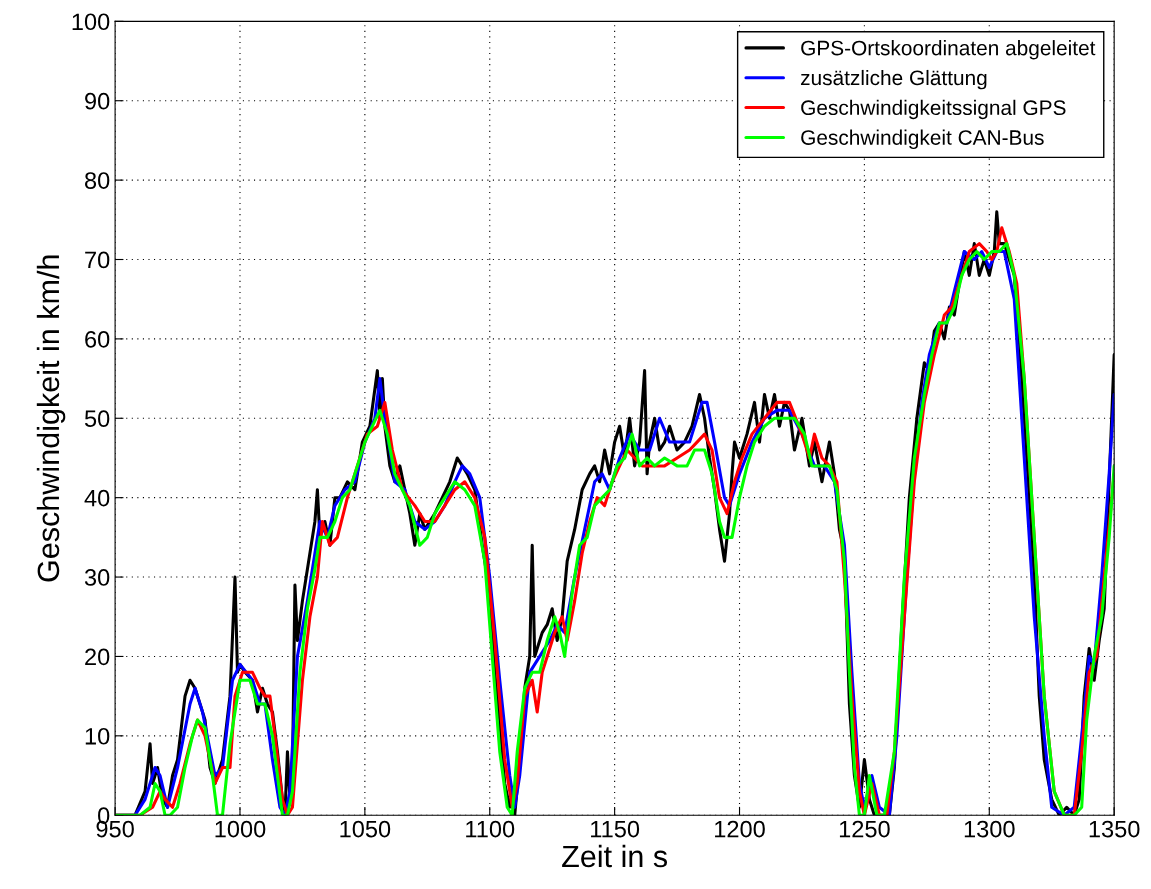  Describe the element at coordinates (97, 419) in the screenshot. I see `y-tick-label: 50` at that location.